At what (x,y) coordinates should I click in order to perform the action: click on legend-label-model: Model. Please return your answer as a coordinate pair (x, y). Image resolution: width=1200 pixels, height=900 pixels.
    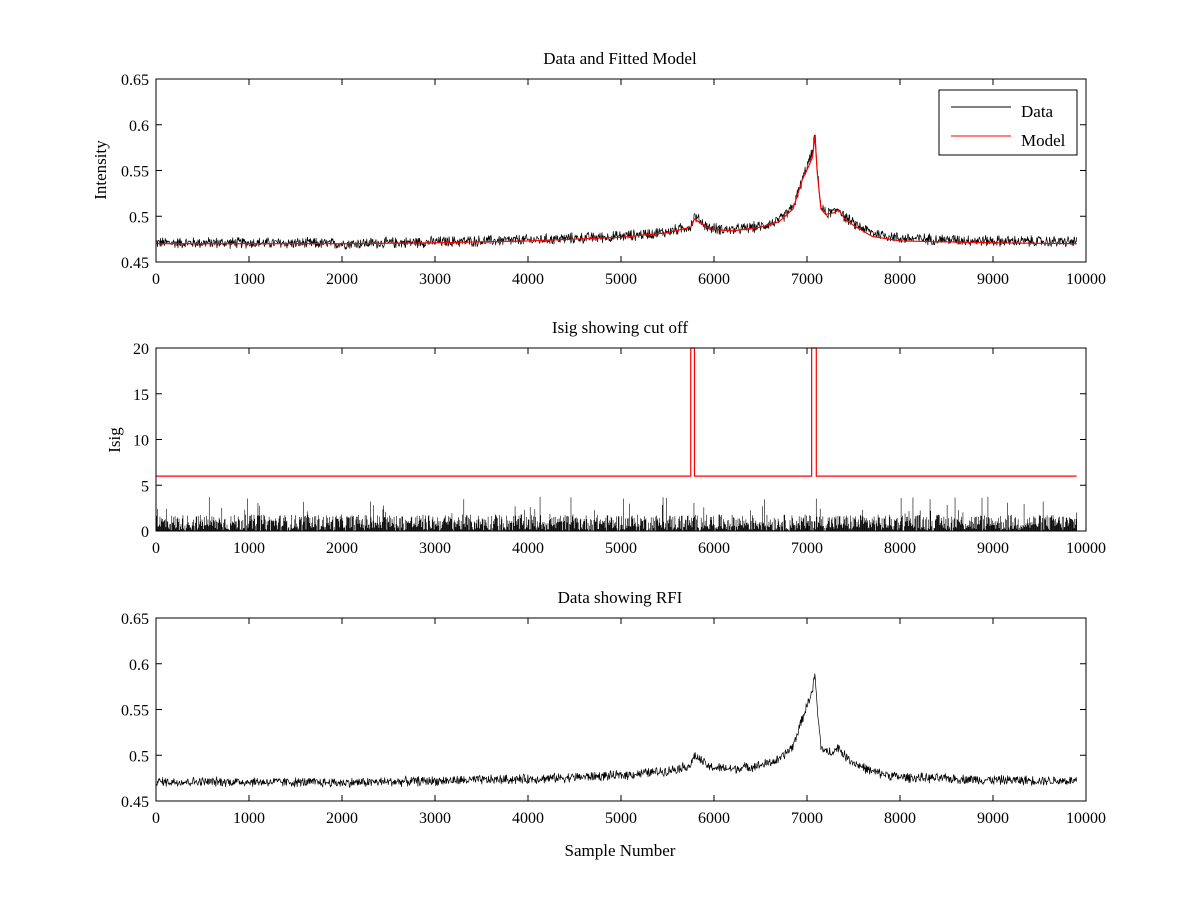
    Looking at the image, I should click on (1043, 140).